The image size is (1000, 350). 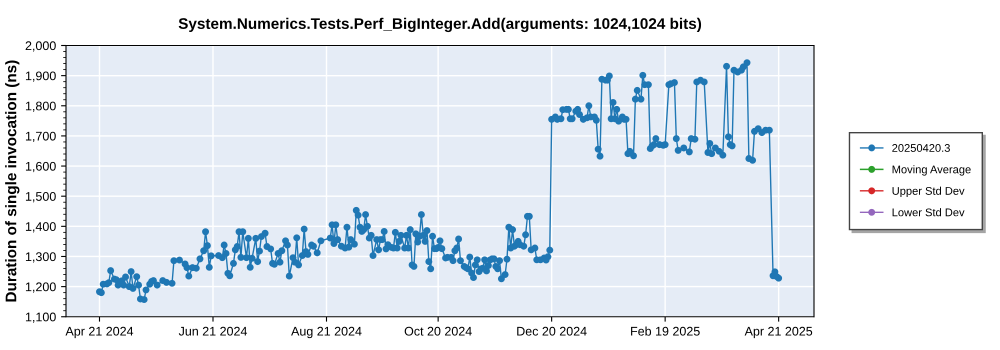 I want to click on y-tick-label: 1,900, so click(x=41, y=76).